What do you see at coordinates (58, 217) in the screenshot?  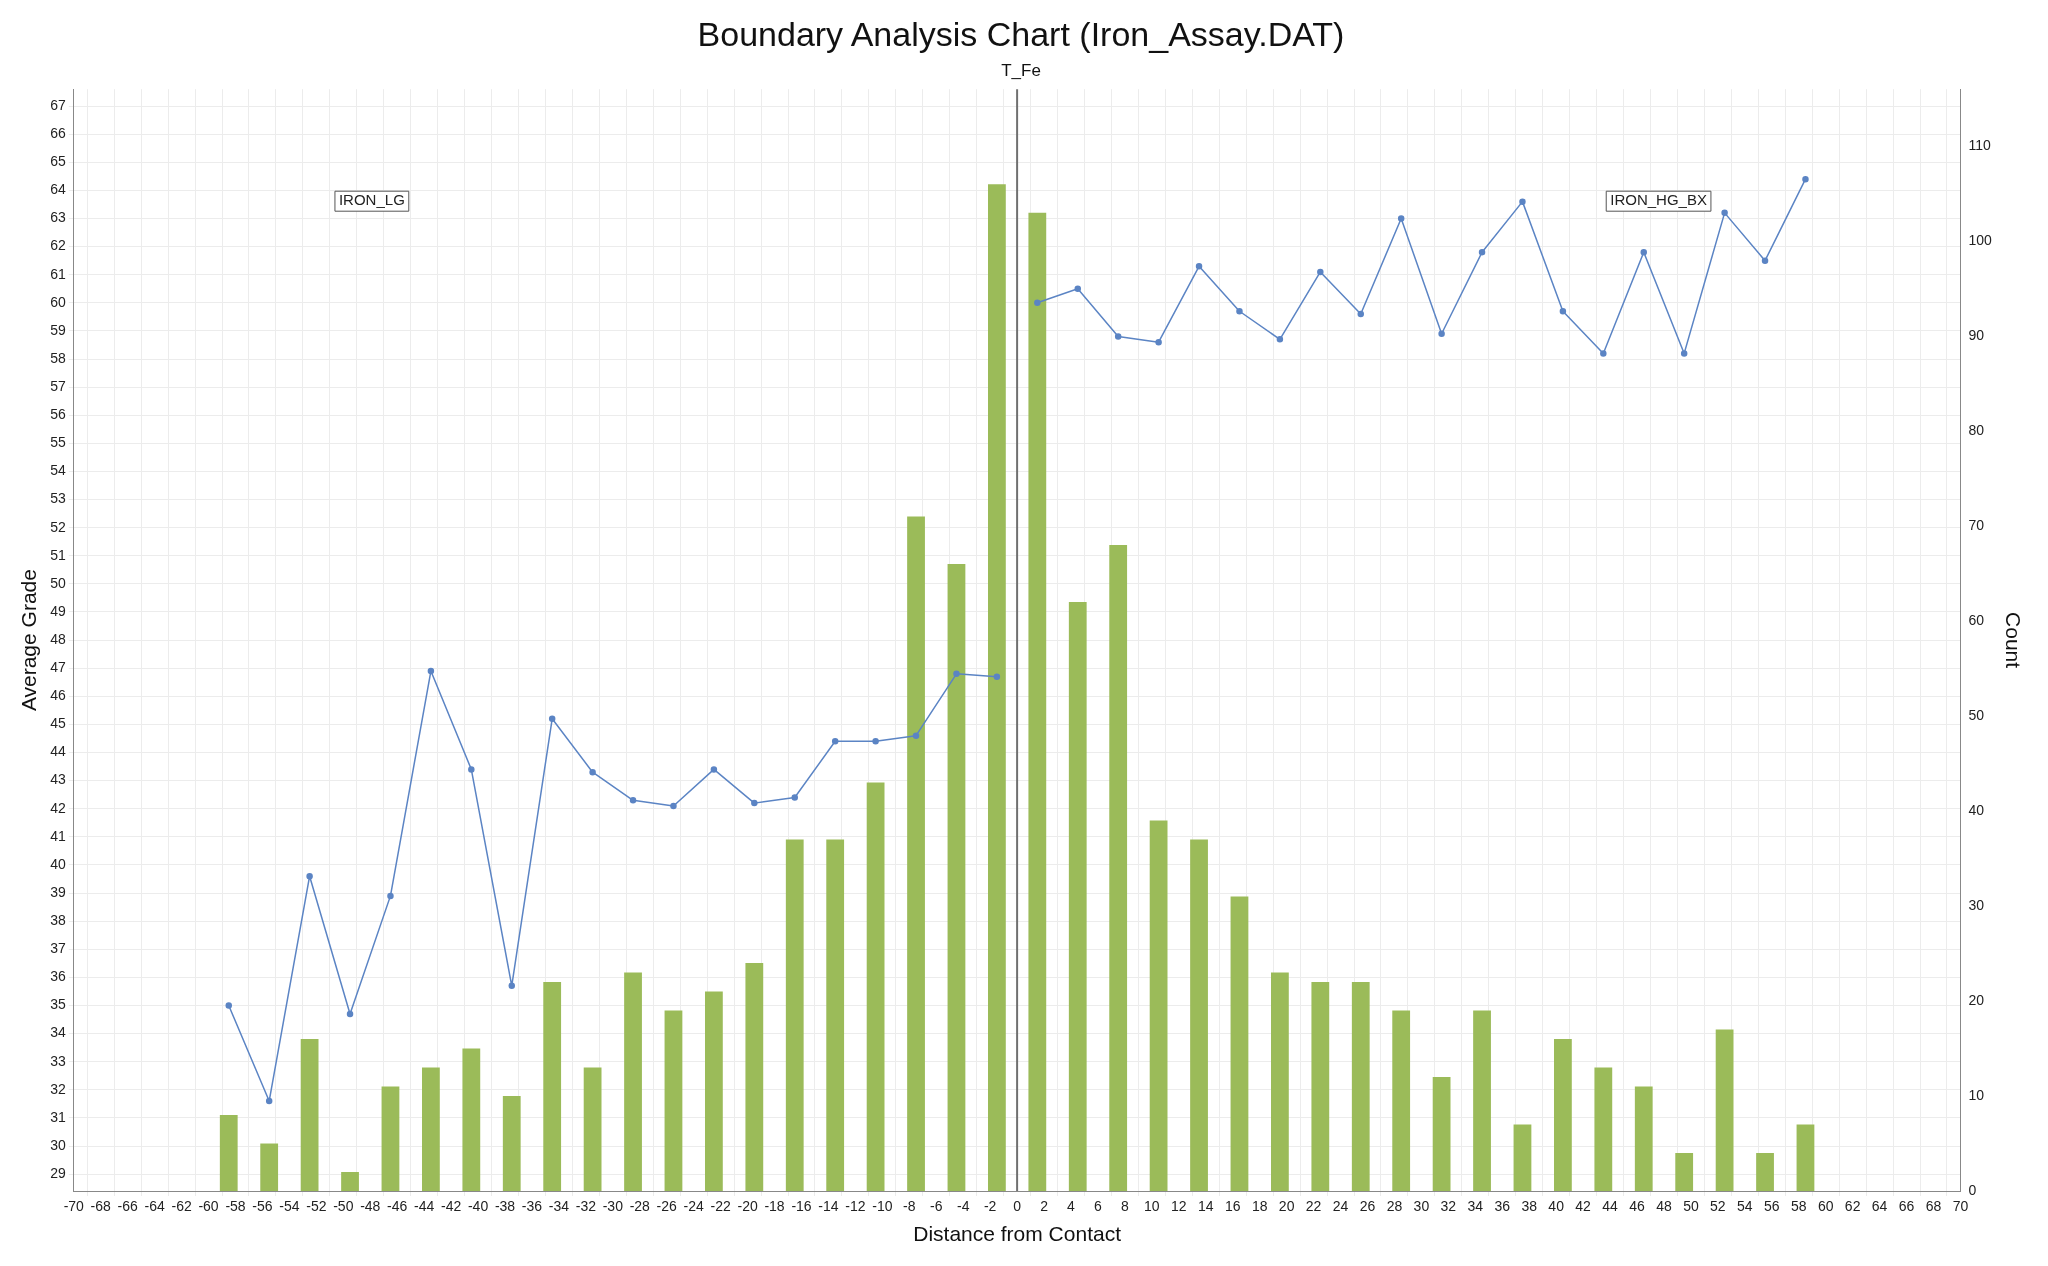 I see `y-tick-label: 63` at bounding box center [58, 217].